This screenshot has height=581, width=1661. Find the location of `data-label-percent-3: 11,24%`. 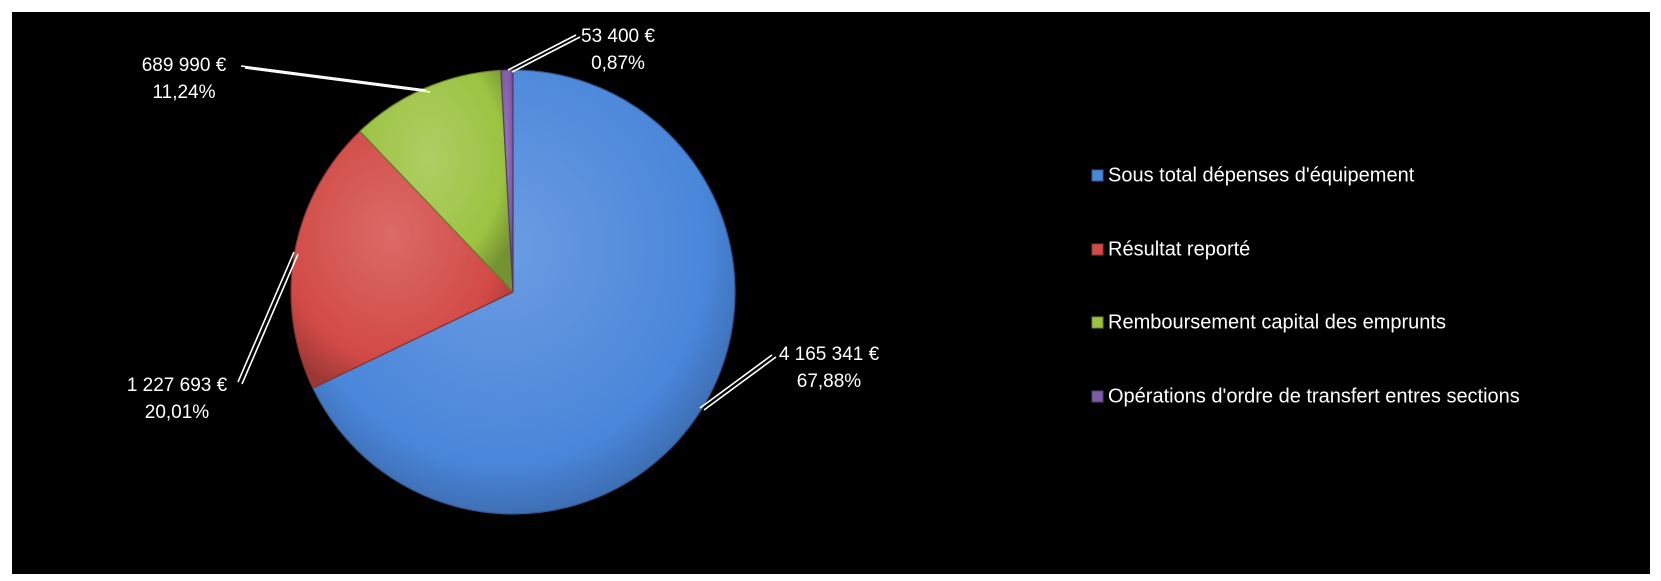

data-label-percent-3: 11,24% is located at coordinates (183, 92).